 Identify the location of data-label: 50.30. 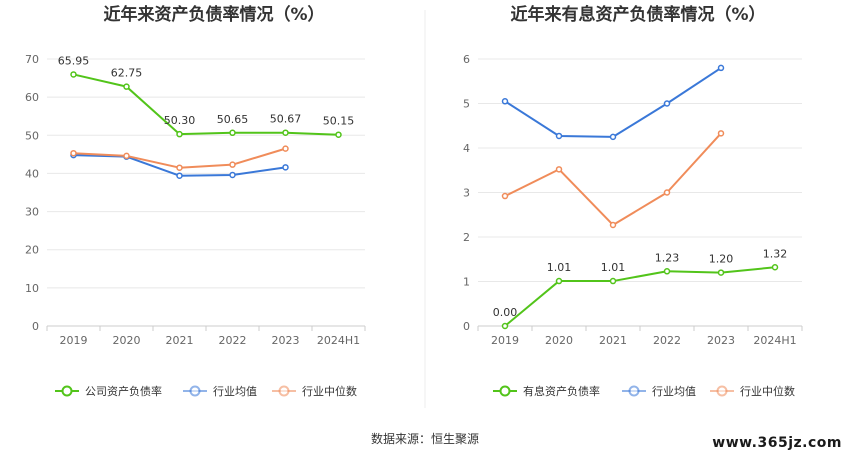
(180, 120).